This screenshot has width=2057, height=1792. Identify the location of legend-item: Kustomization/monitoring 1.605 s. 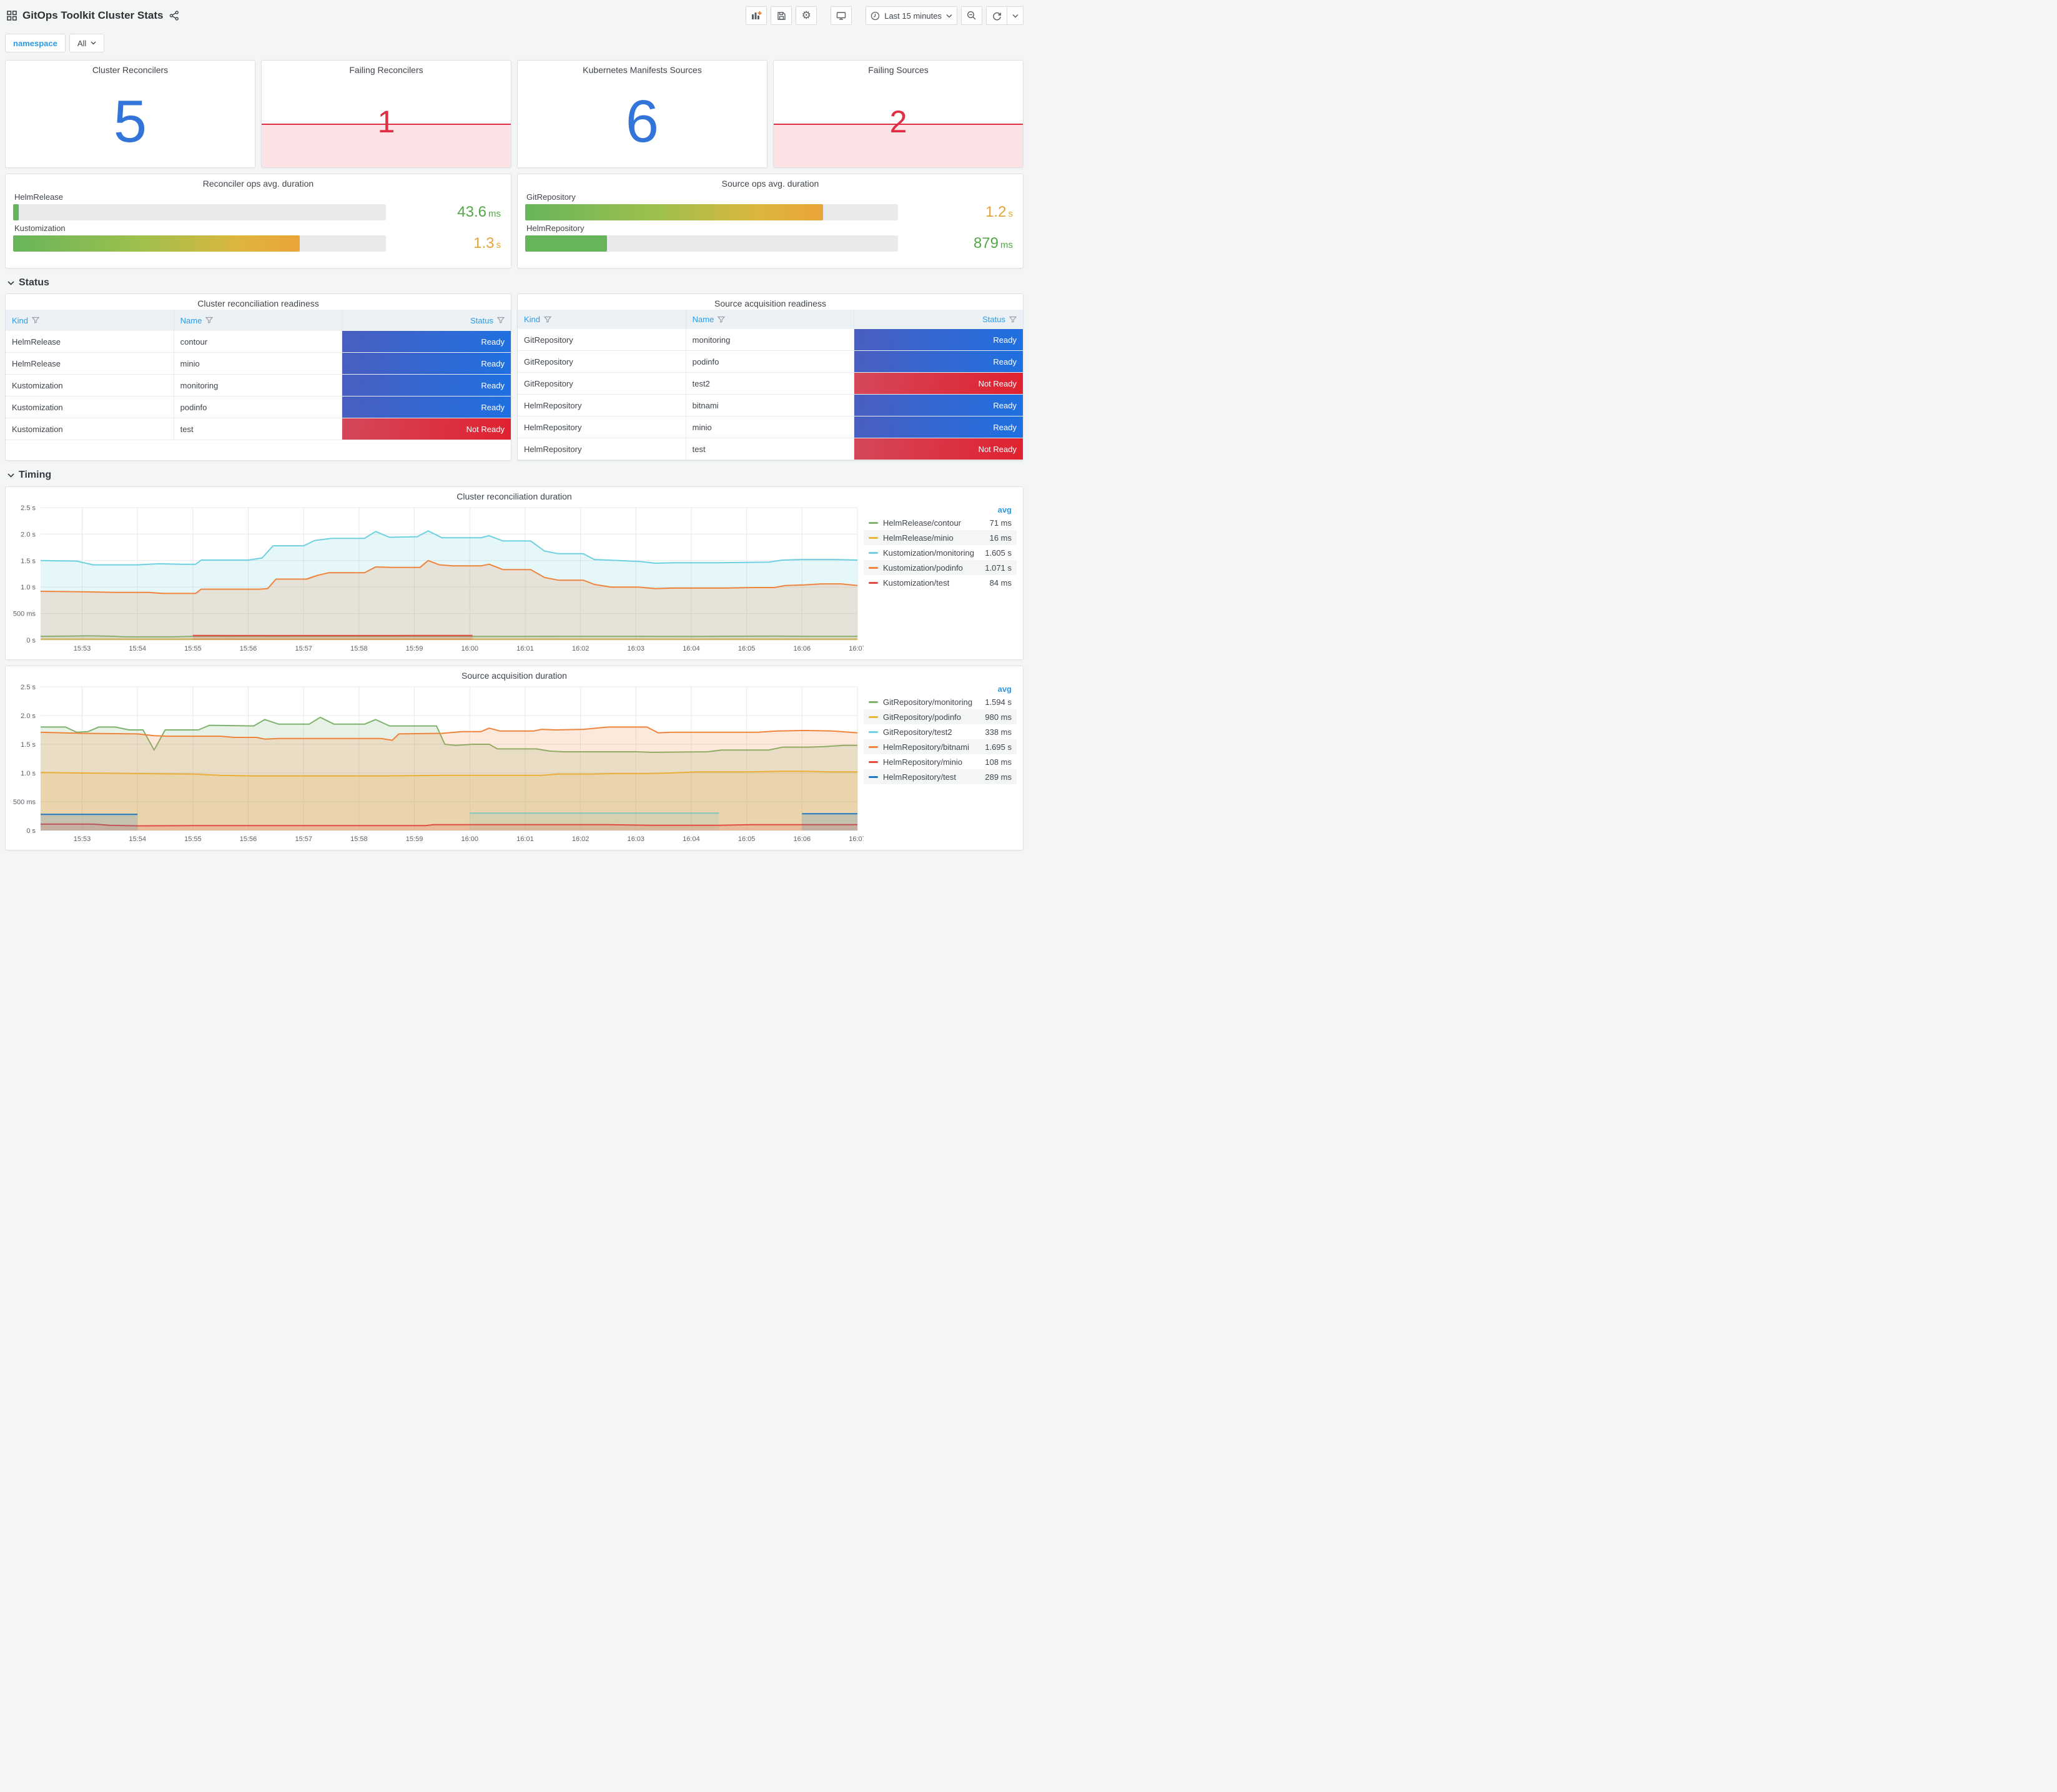
(940, 552).